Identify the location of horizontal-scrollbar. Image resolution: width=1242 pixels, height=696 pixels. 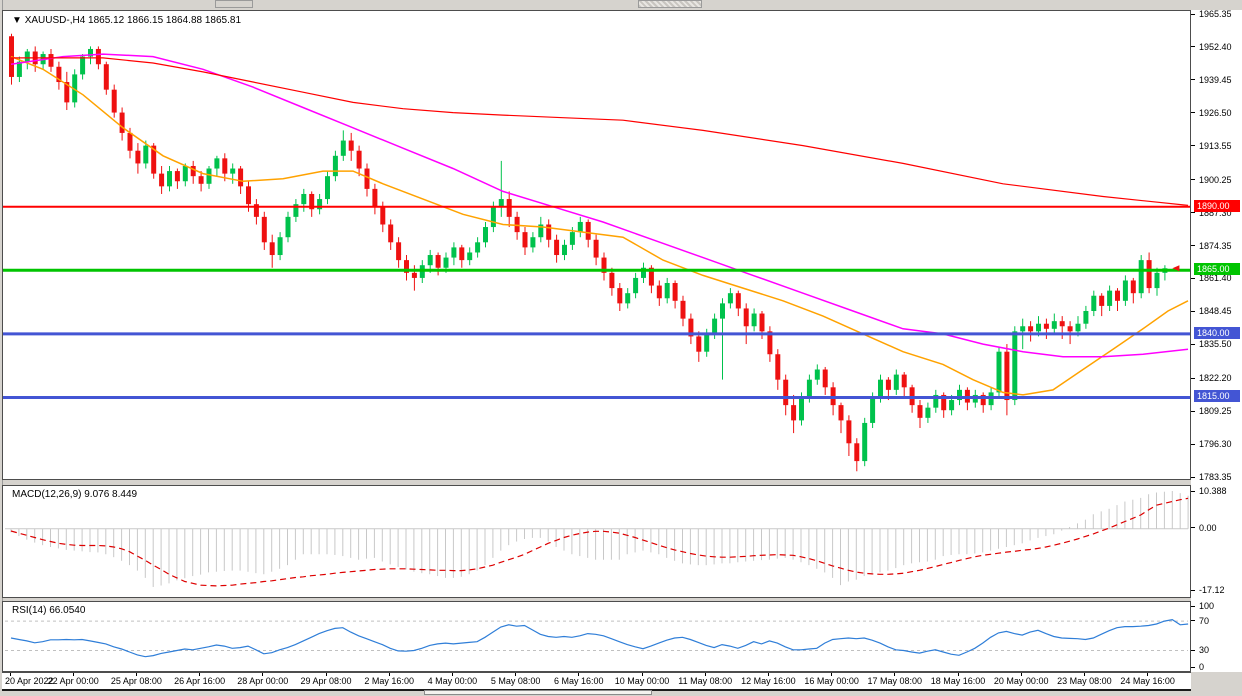
(621, 692).